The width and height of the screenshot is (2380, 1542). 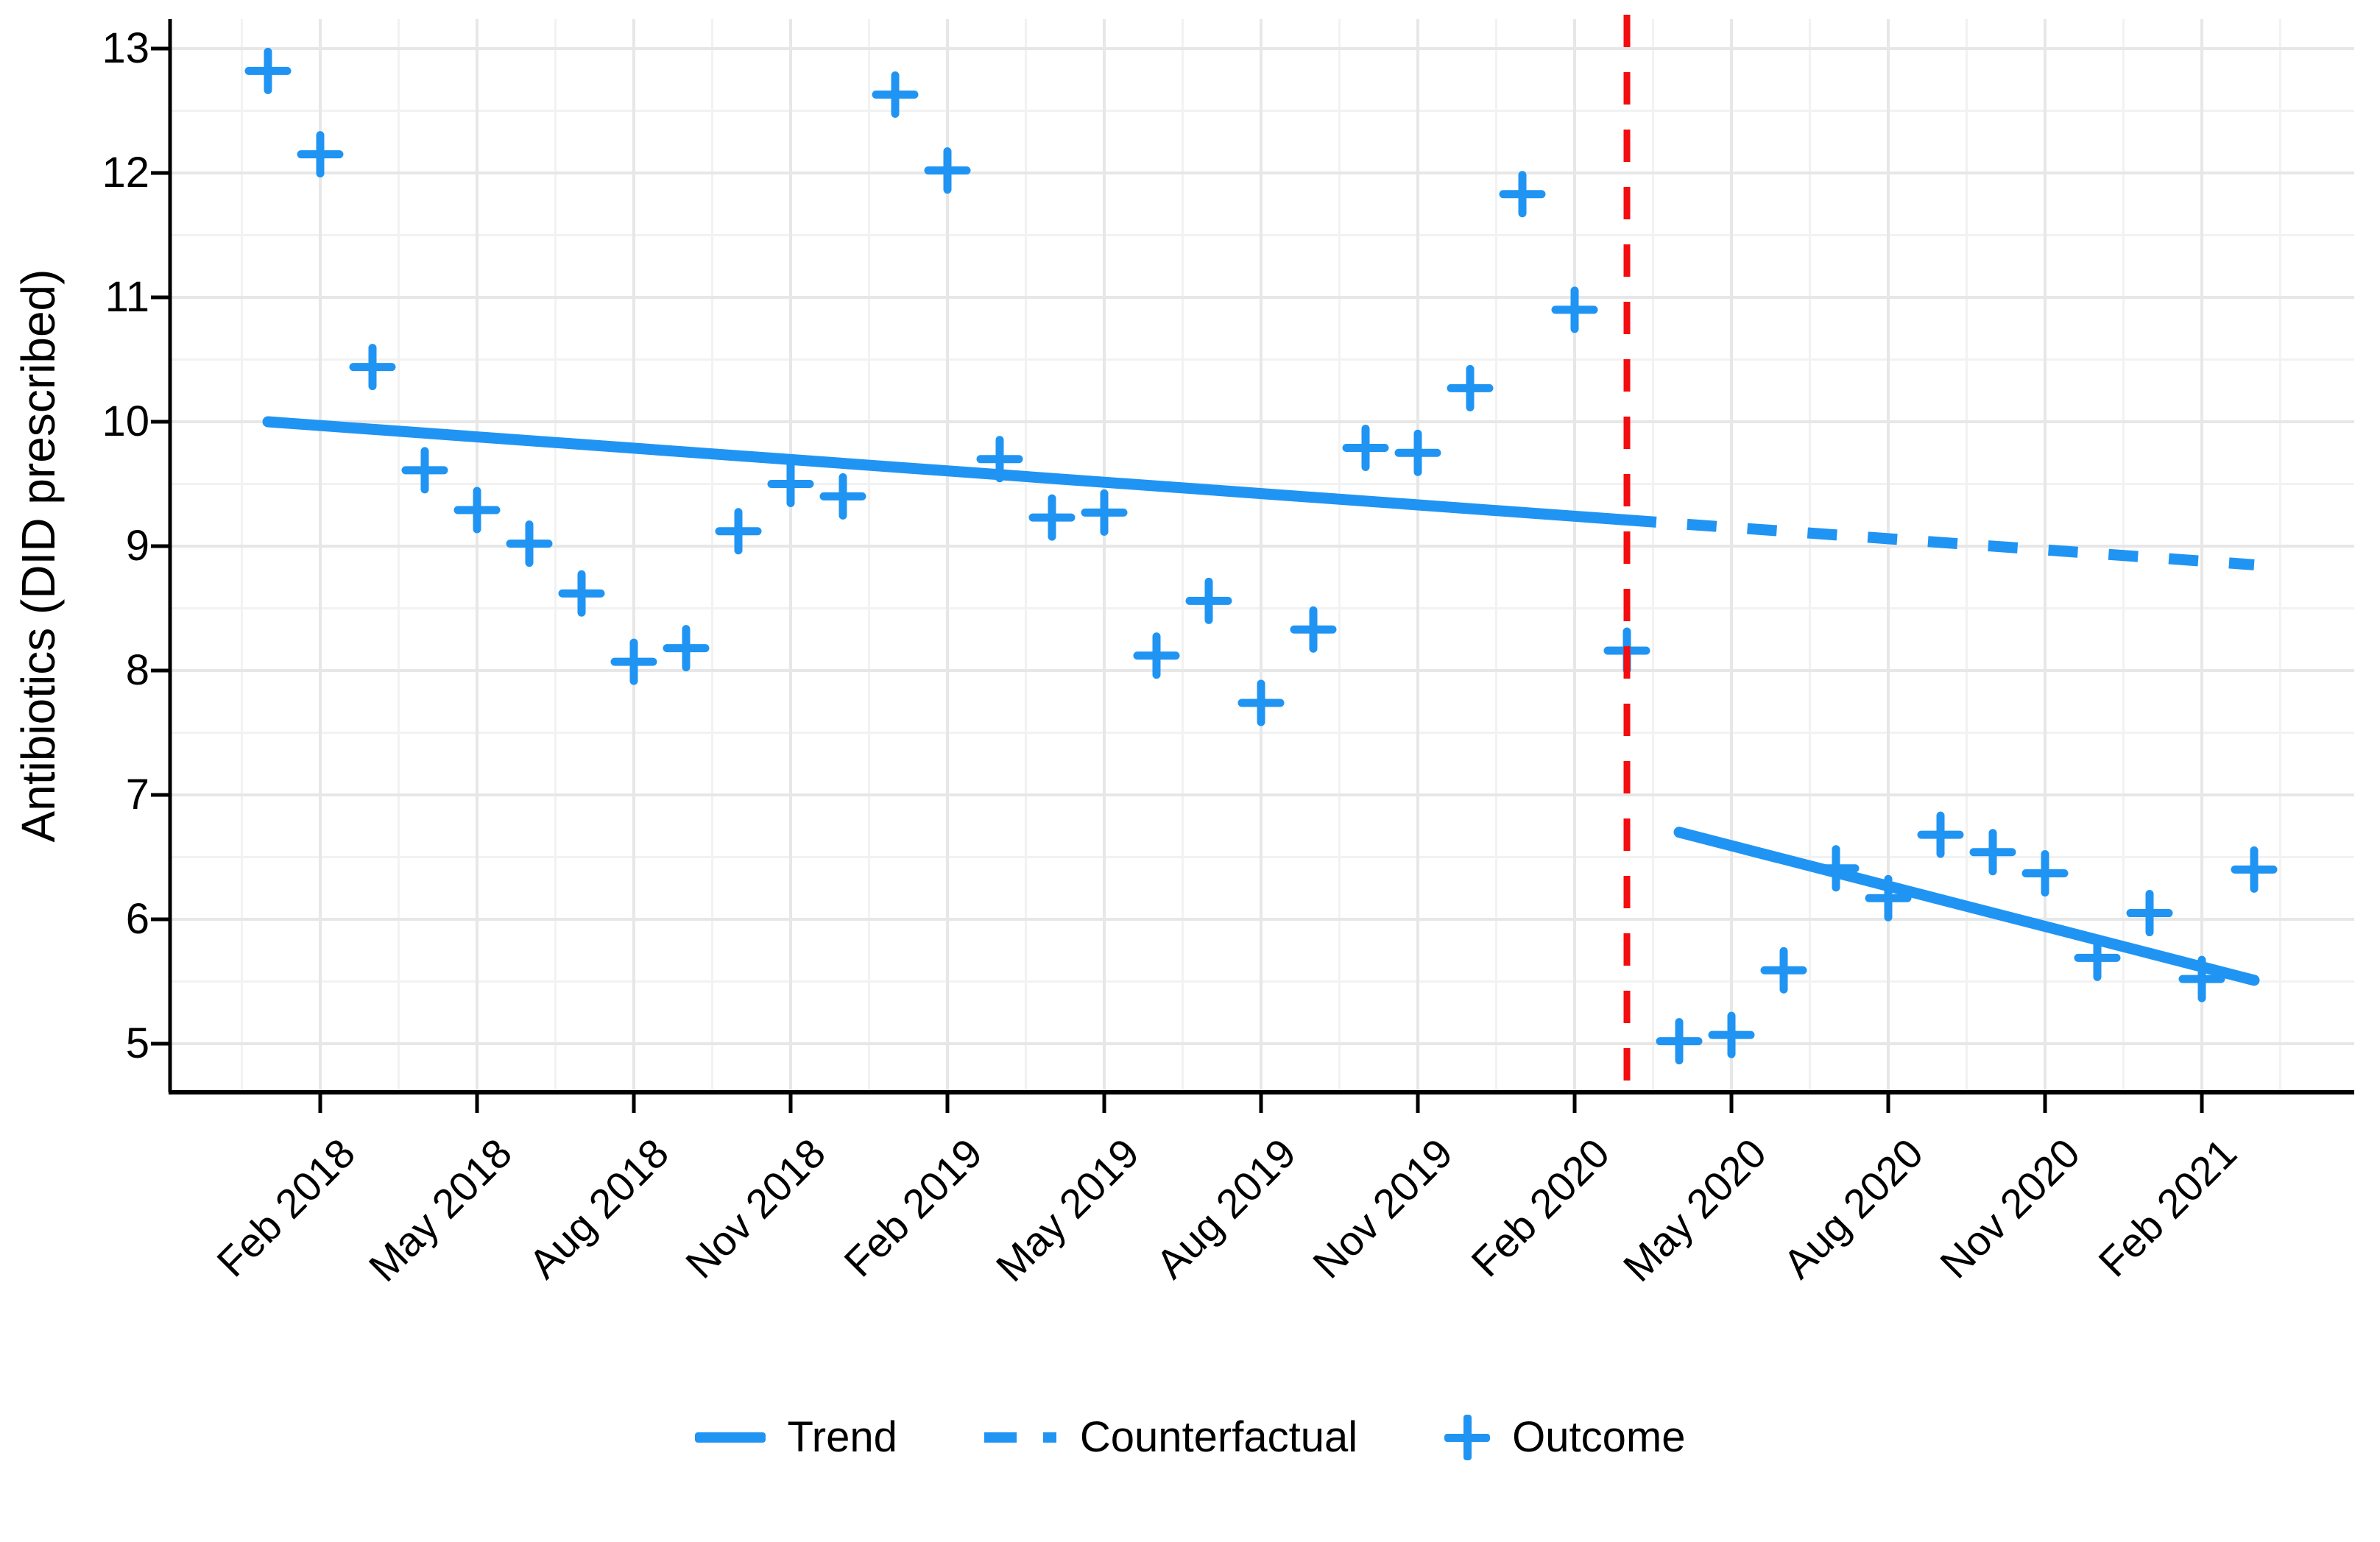 What do you see at coordinates (1599, 1437) in the screenshot?
I see `legend-label-outcome: Outcome` at bounding box center [1599, 1437].